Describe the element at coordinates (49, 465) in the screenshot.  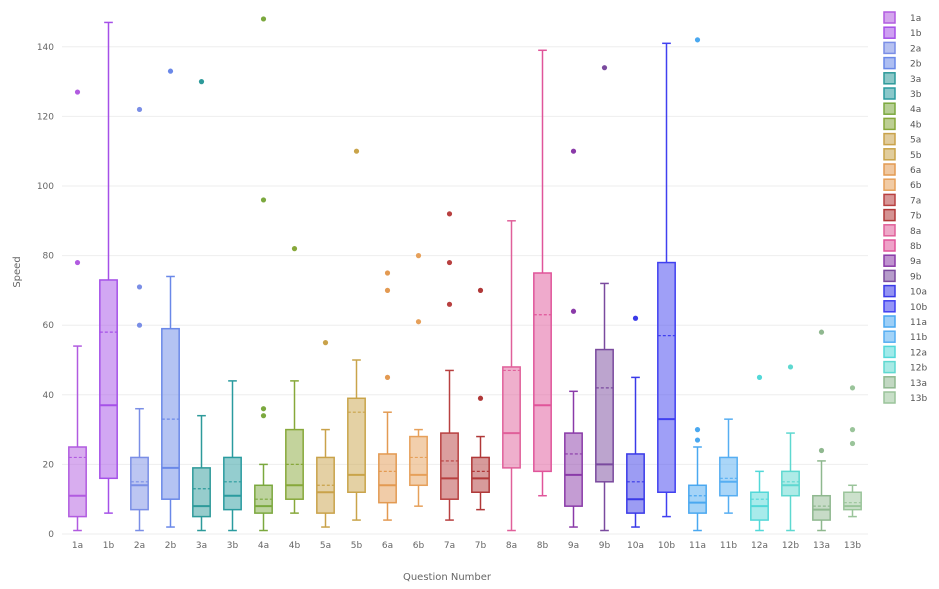
I see `y-tick-label-20: 20` at that location.